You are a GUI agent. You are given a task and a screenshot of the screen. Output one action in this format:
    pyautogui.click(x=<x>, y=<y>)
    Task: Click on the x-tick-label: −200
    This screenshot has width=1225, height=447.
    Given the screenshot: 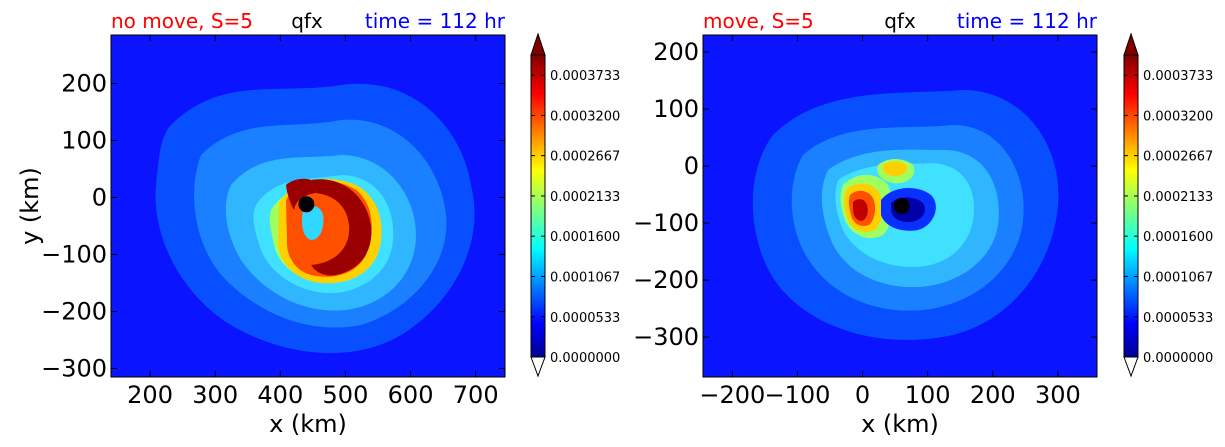 What is the action you would take?
    pyautogui.click(x=732, y=395)
    